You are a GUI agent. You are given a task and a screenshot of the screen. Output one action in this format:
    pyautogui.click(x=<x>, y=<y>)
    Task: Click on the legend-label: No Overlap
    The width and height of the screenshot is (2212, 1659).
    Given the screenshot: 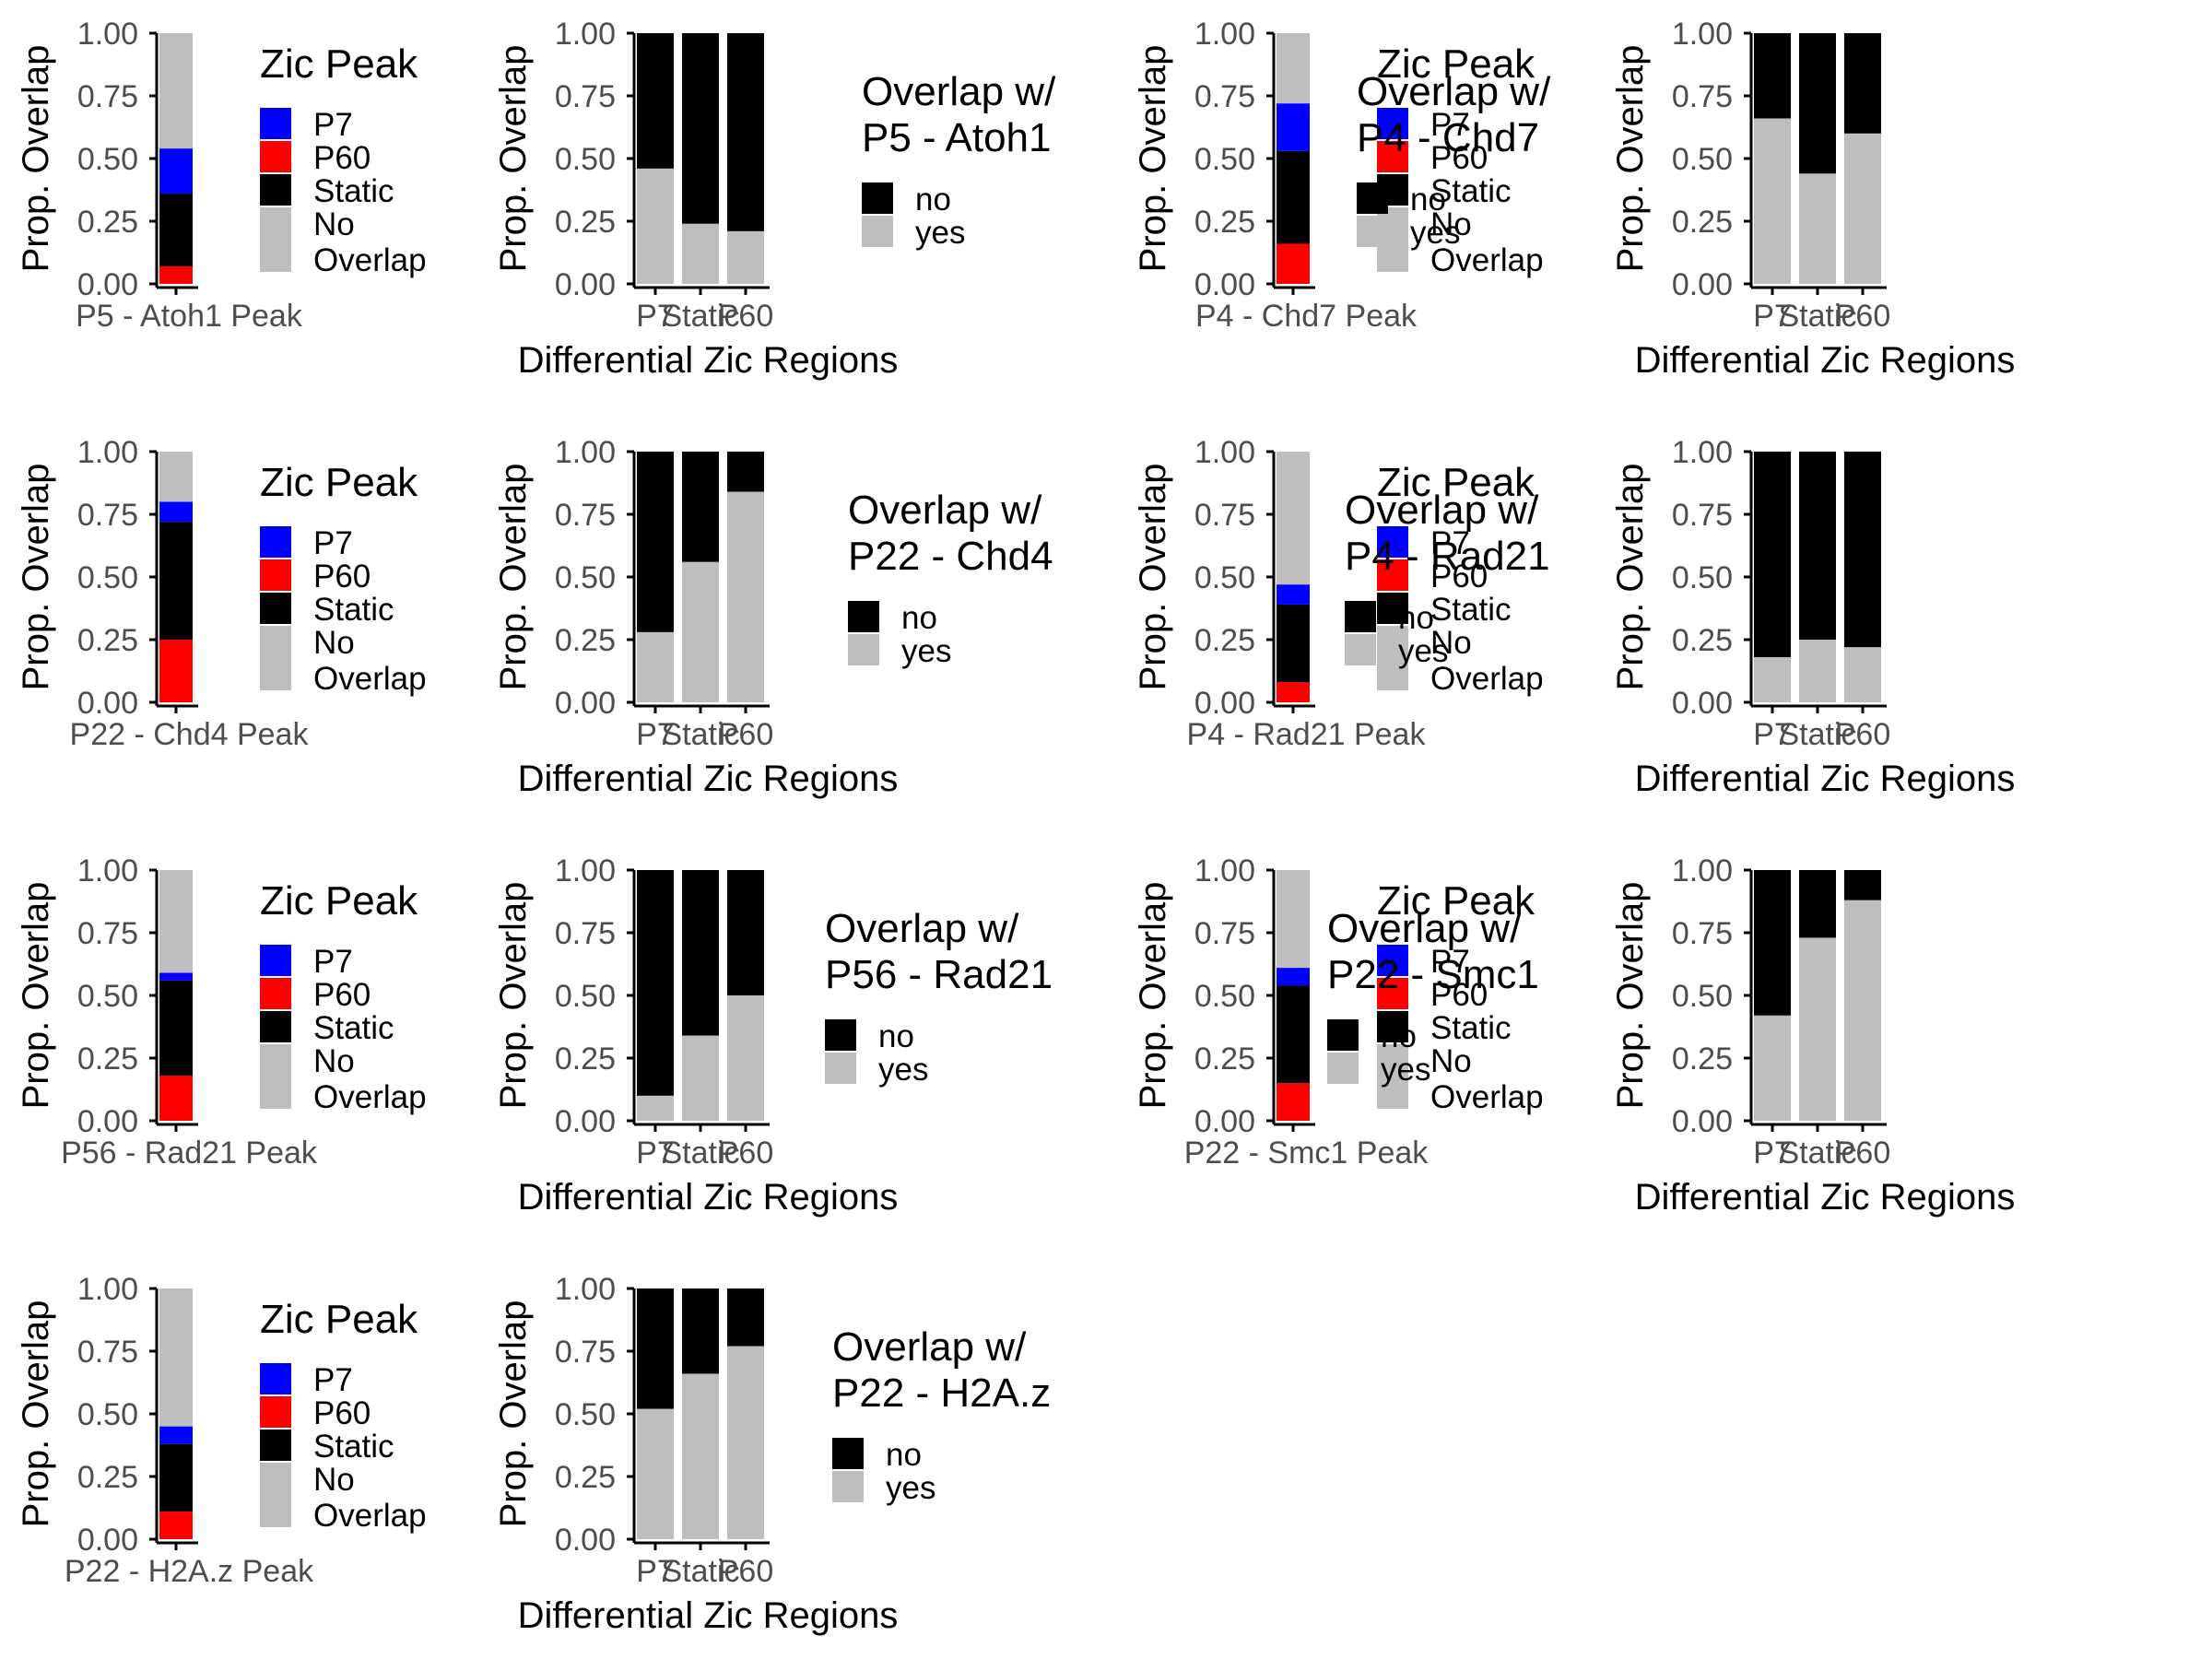 What is the action you would take?
    pyautogui.click(x=370, y=242)
    